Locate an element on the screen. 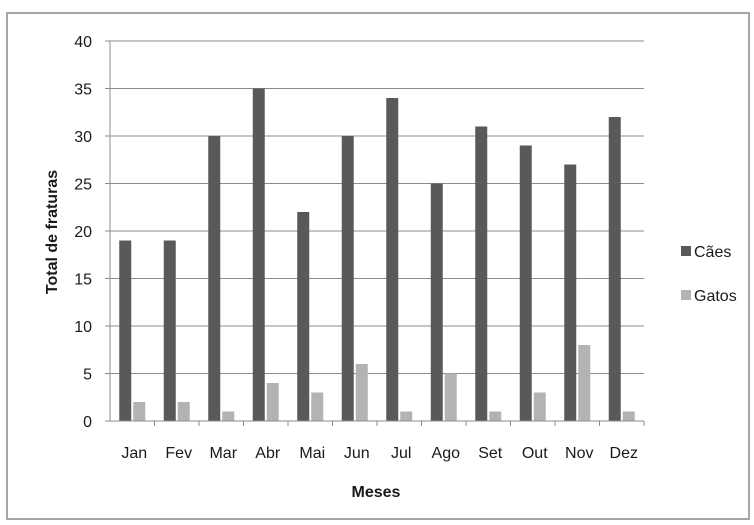  x-tick-label: Jun is located at coordinates (357, 453).